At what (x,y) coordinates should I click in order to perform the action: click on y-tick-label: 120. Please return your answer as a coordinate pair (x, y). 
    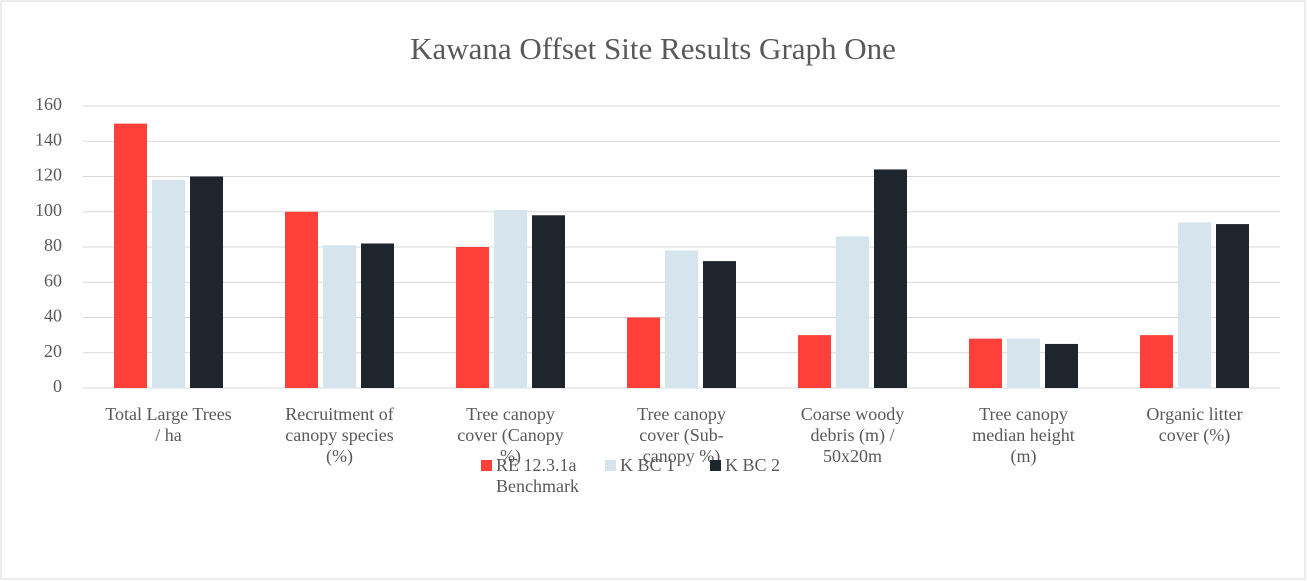
    Looking at the image, I should click on (48, 175).